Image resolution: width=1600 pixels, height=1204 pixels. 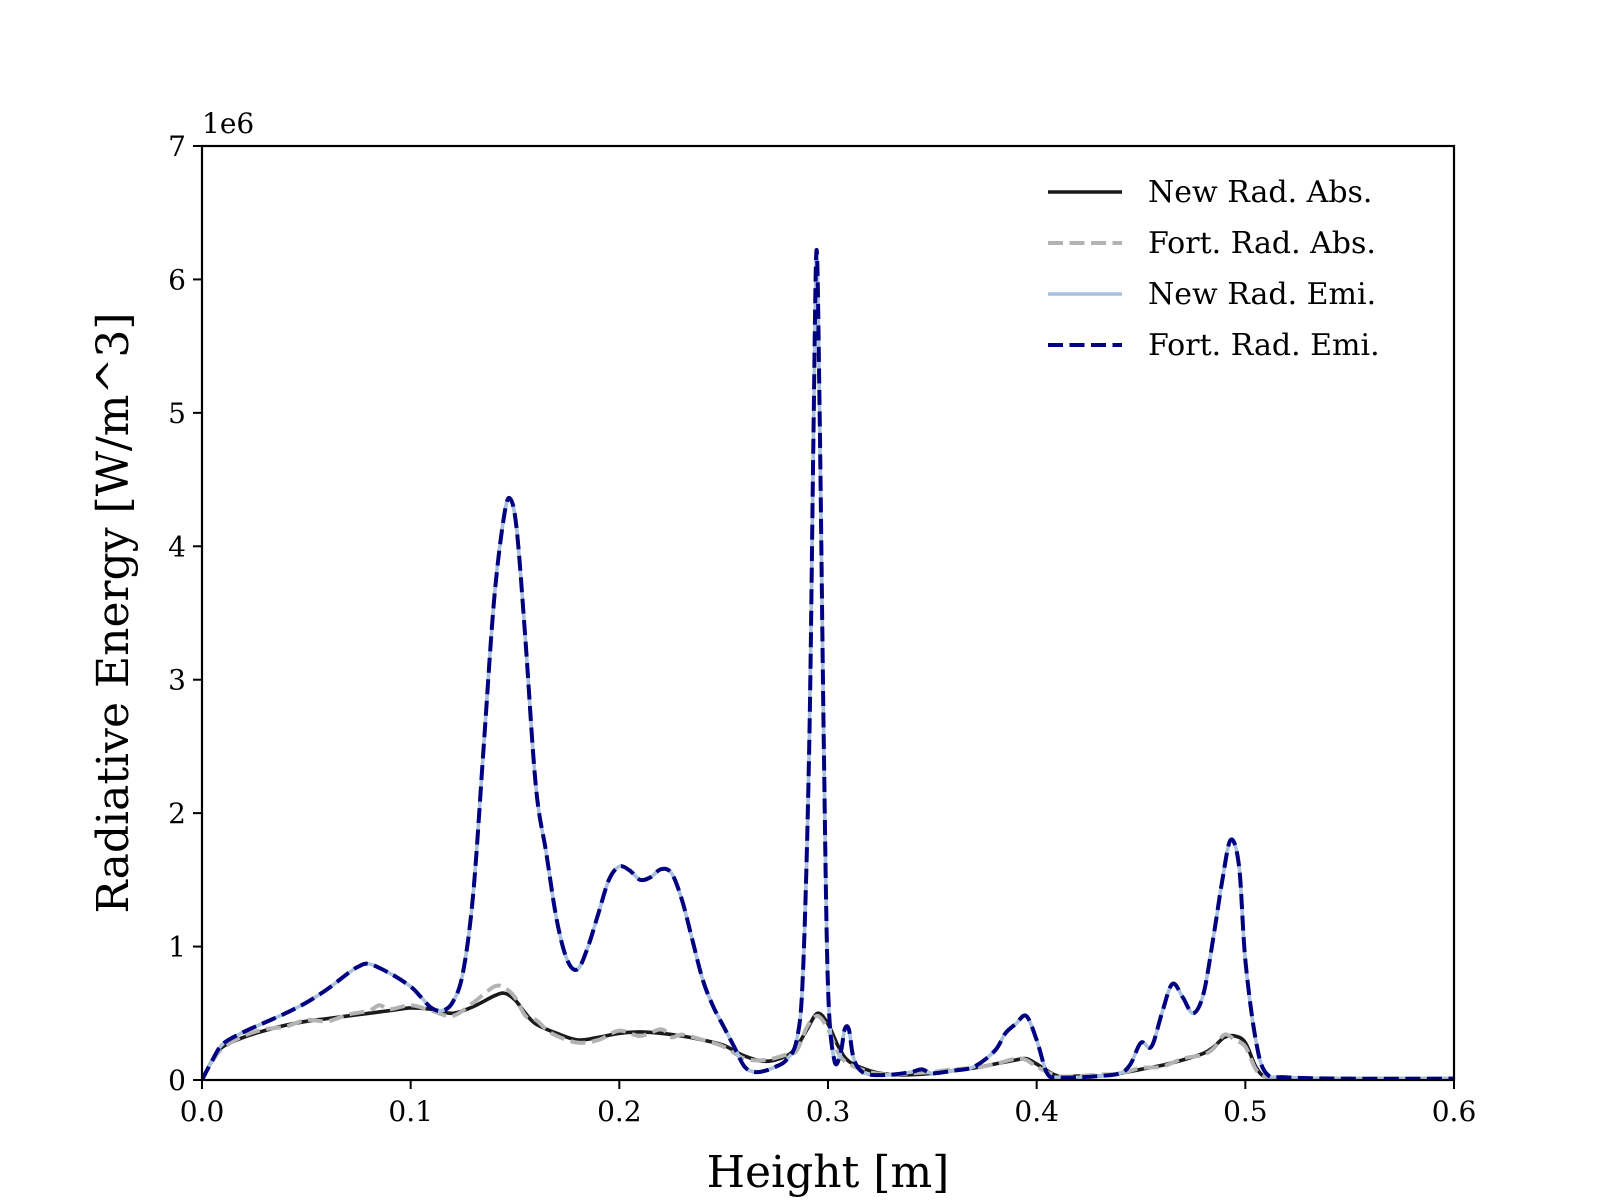 What do you see at coordinates (619, 1111) in the screenshot?
I see `x-tick-label: 0.2` at bounding box center [619, 1111].